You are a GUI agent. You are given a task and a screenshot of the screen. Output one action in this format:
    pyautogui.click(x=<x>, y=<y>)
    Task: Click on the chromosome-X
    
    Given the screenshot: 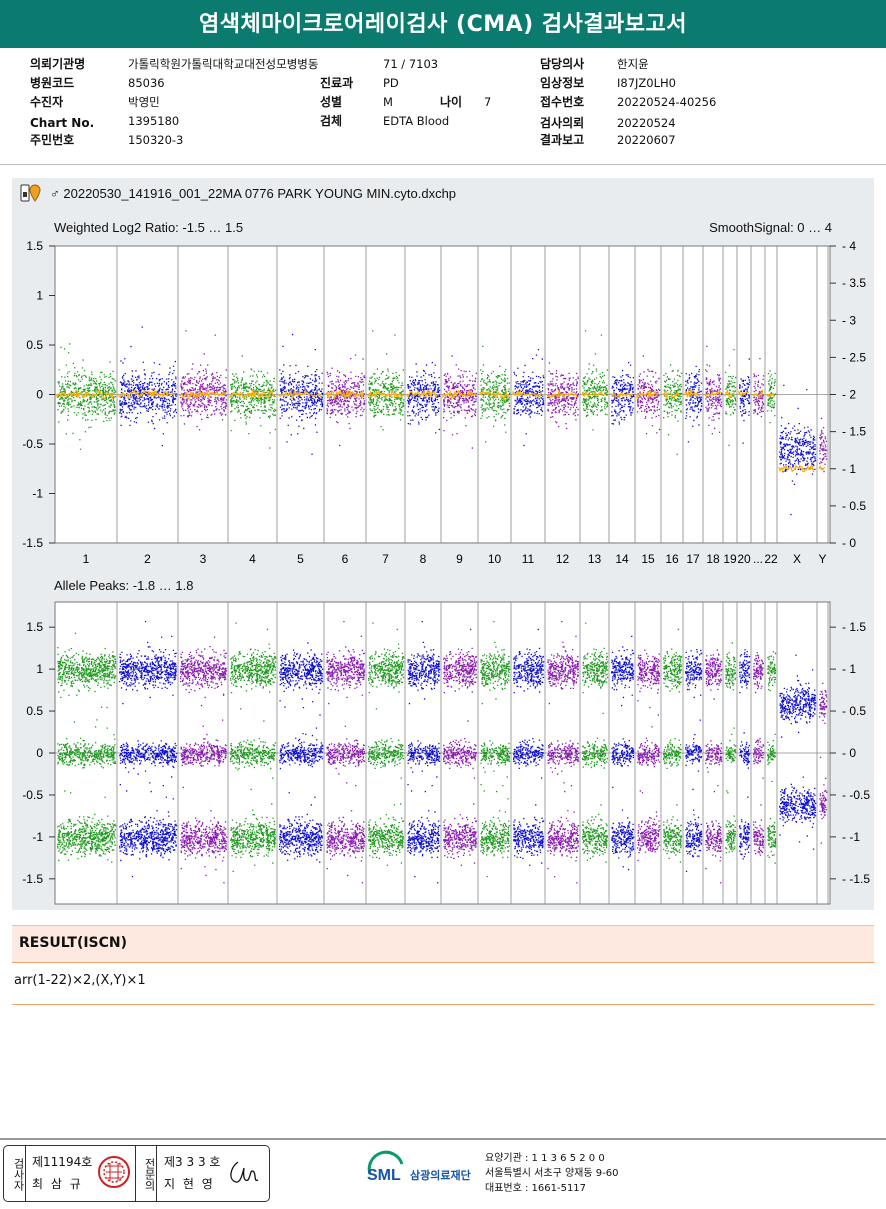 What is the action you would take?
    pyautogui.click(x=798, y=752)
    